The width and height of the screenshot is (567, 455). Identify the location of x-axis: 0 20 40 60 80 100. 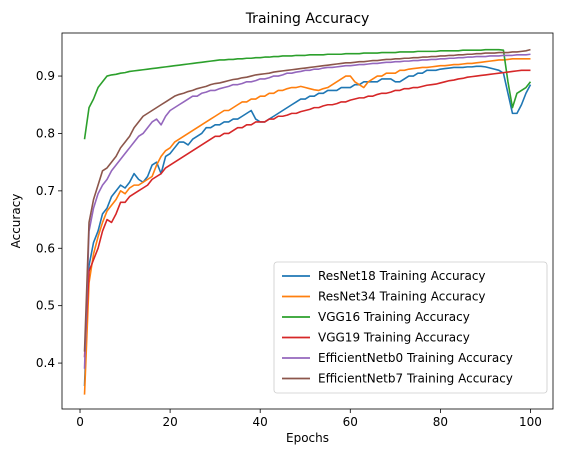
(309, 419).